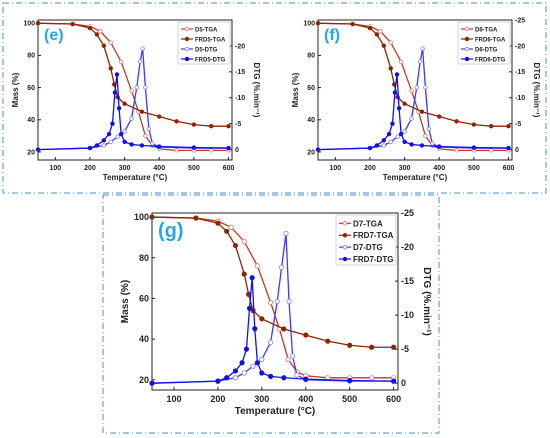 This screenshot has height=438, width=550. I want to click on x-tick-label: 400, so click(305, 399).